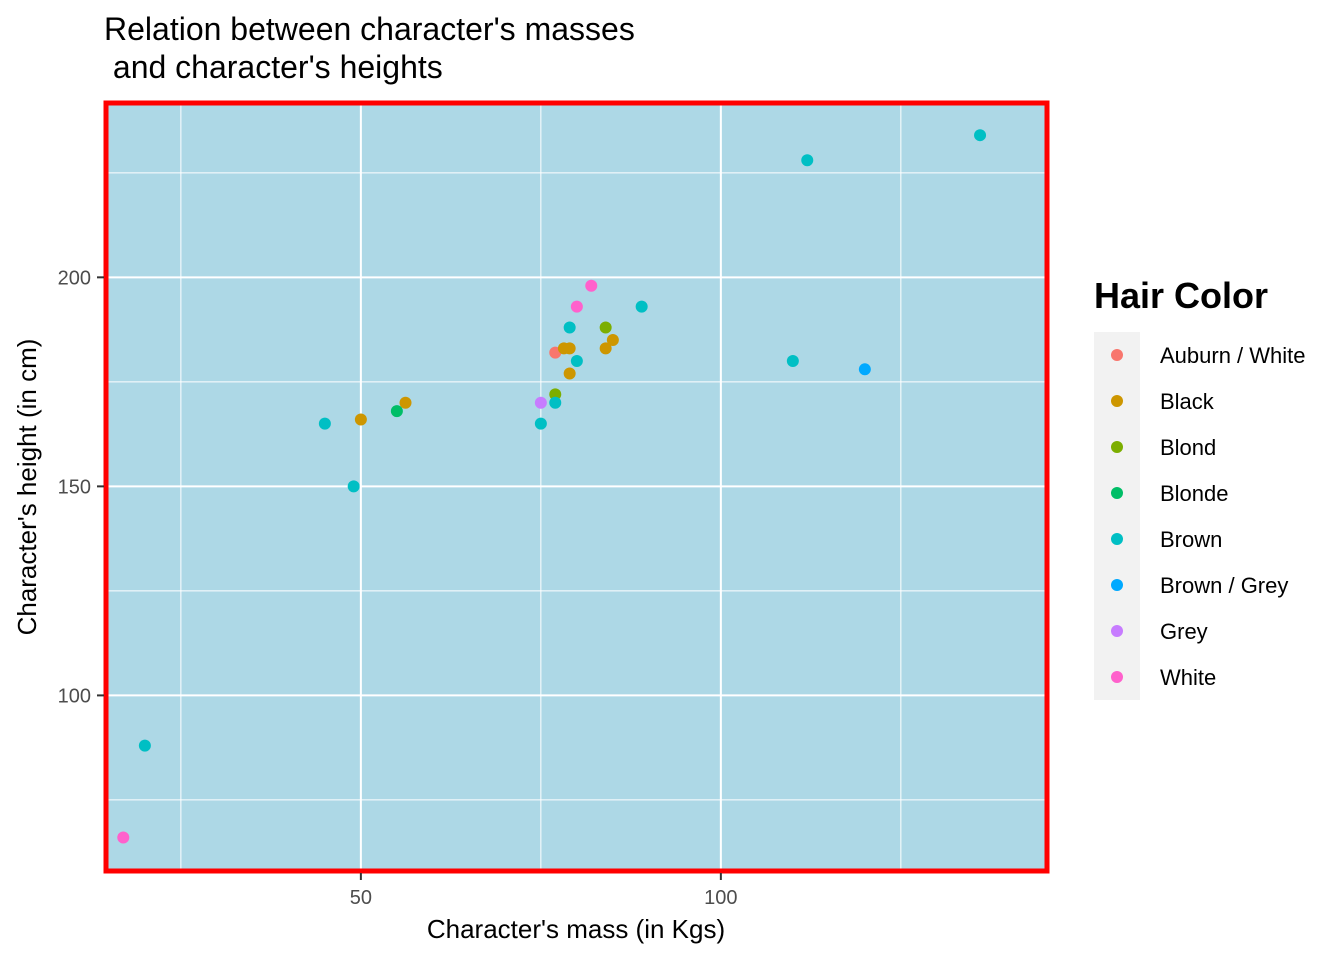 Image resolution: width=1344 pixels, height=960 pixels. I want to click on legend-key-background, so click(1117, 516).